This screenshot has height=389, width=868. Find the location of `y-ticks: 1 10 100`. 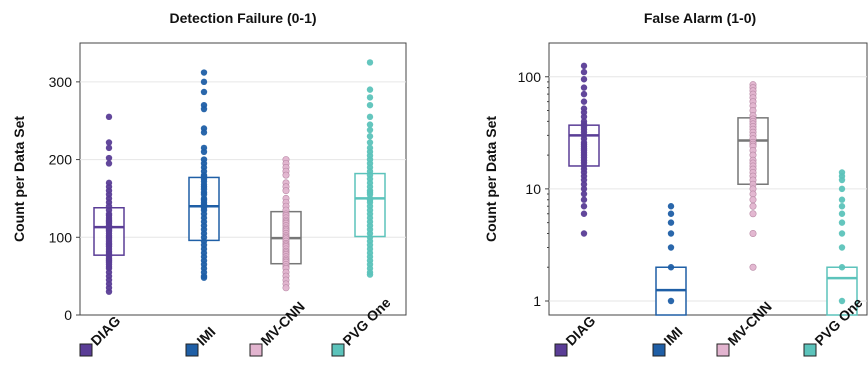

y-ticks: 1 10 100 is located at coordinates (533, 189).